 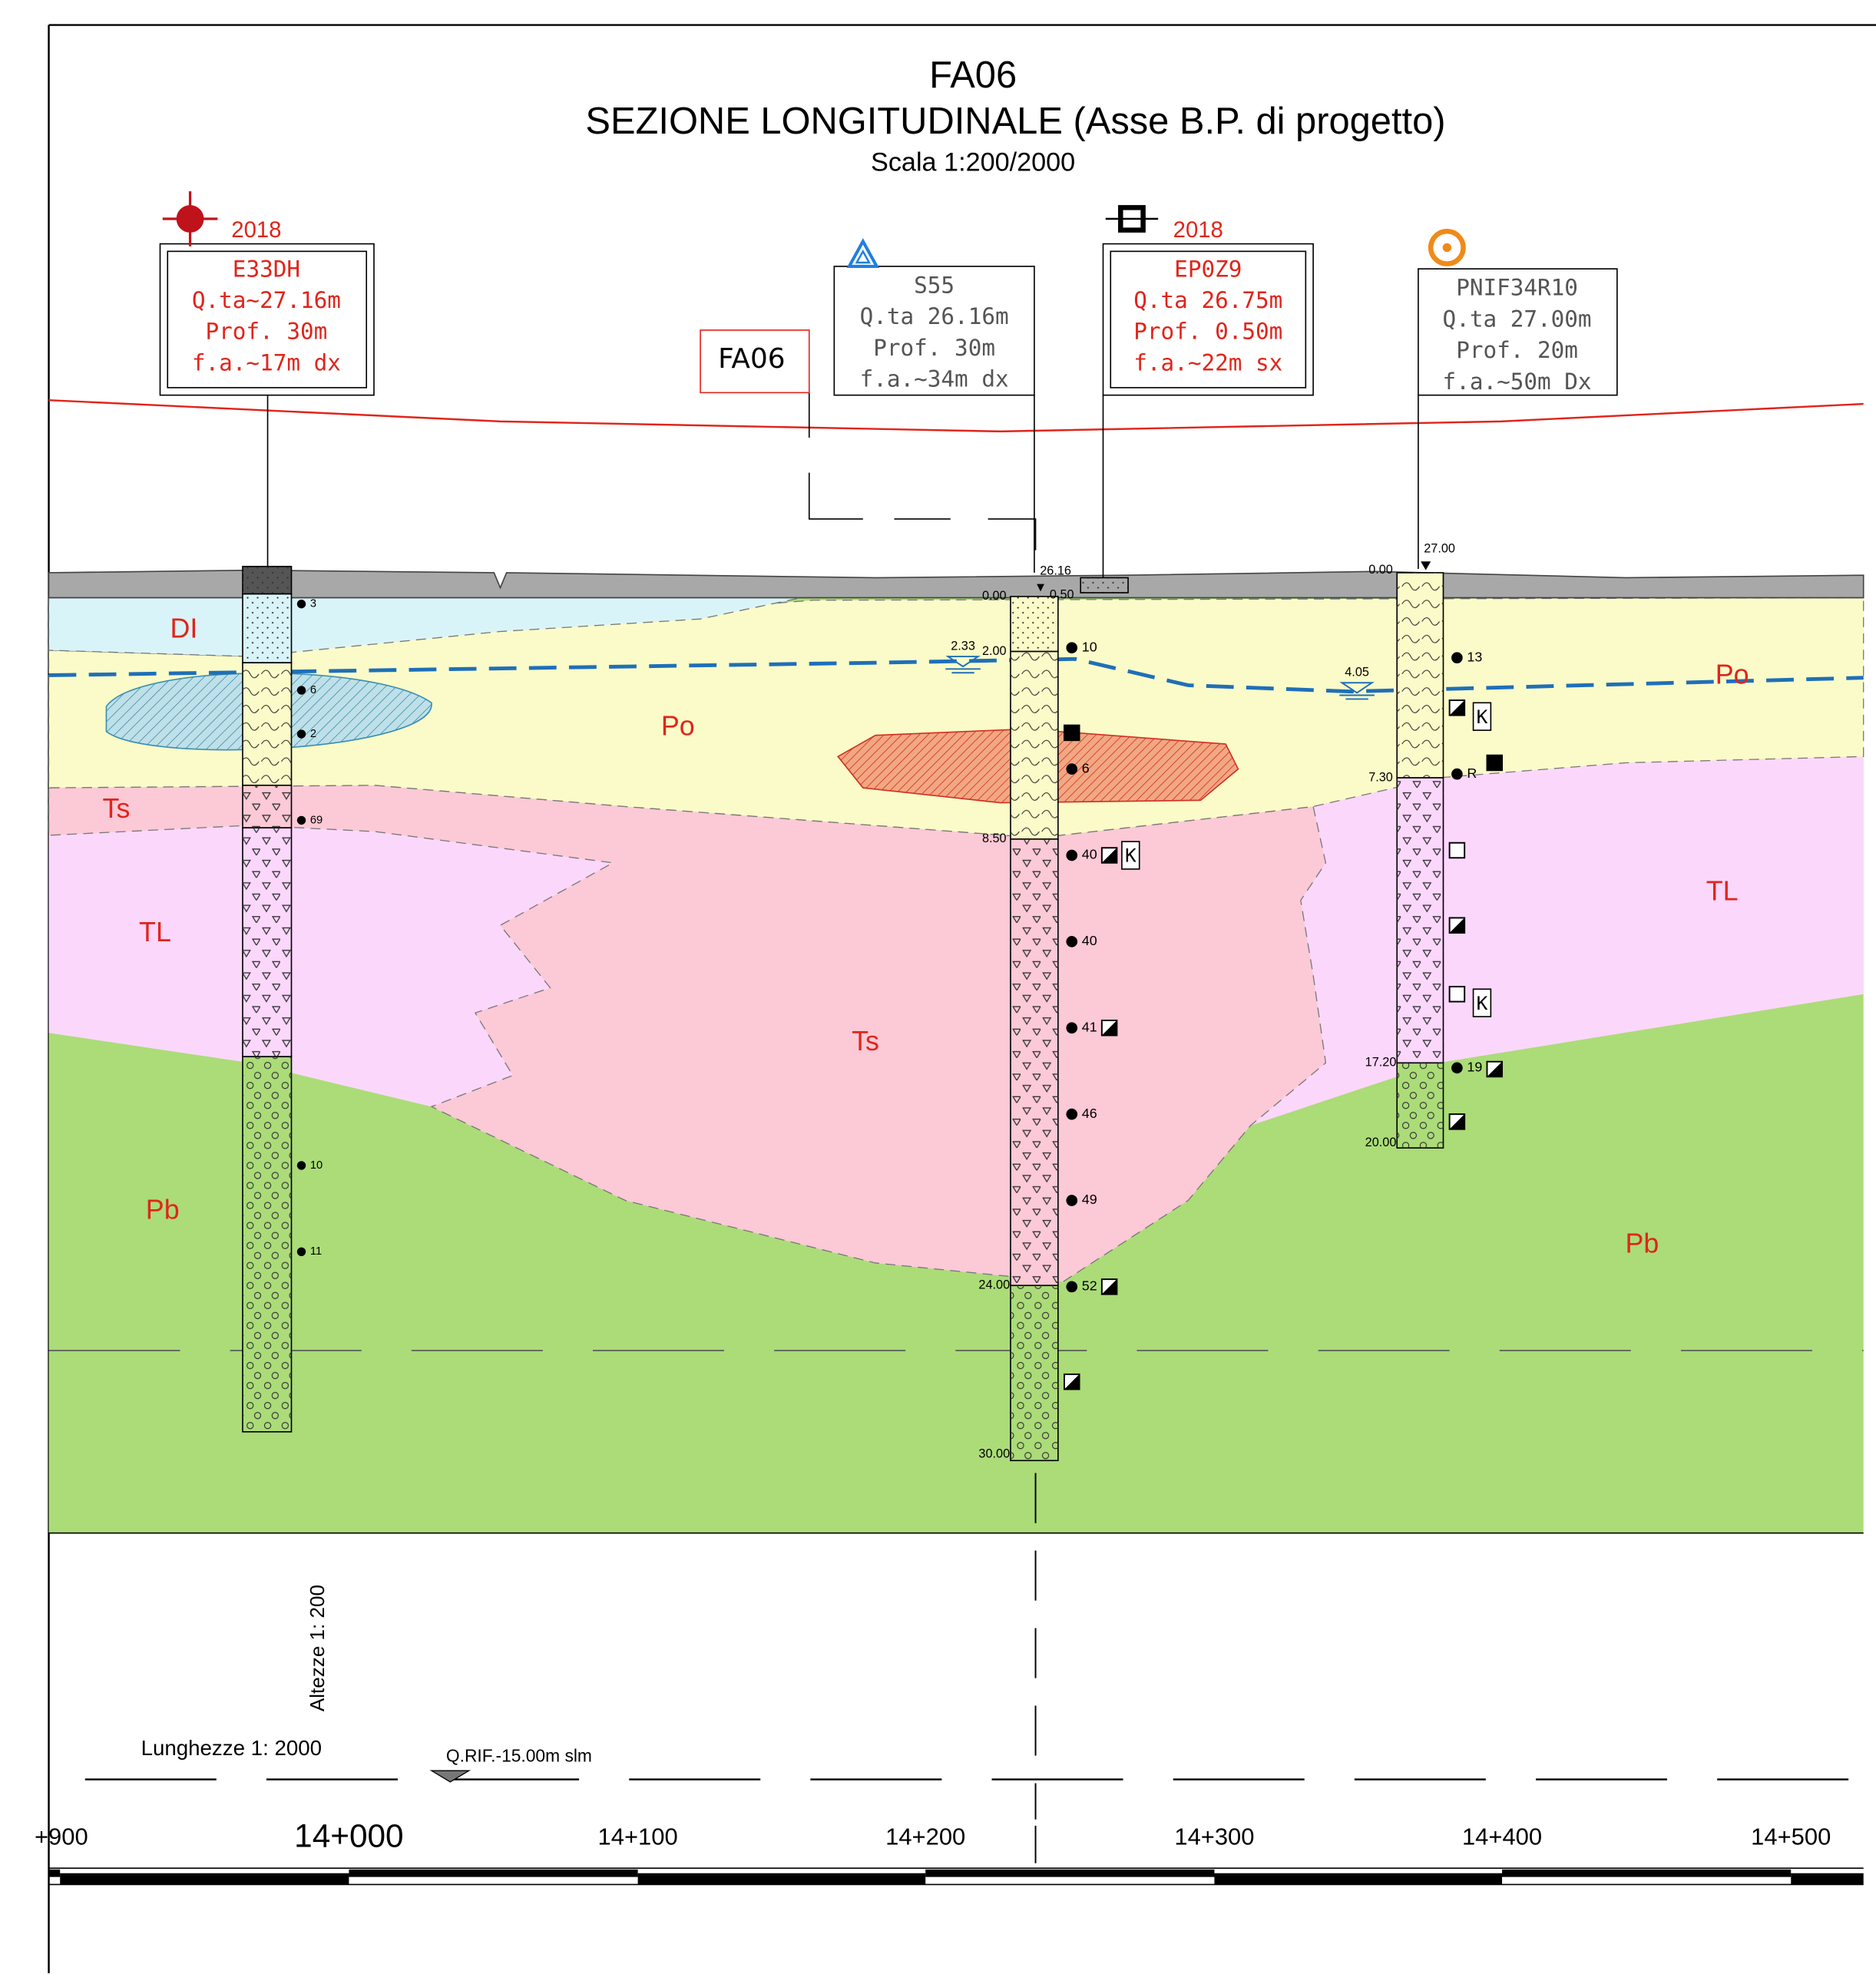 What do you see at coordinates (1062, 595) in the screenshot?
I see `top-elevation: 0.50` at bounding box center [1062, 595].